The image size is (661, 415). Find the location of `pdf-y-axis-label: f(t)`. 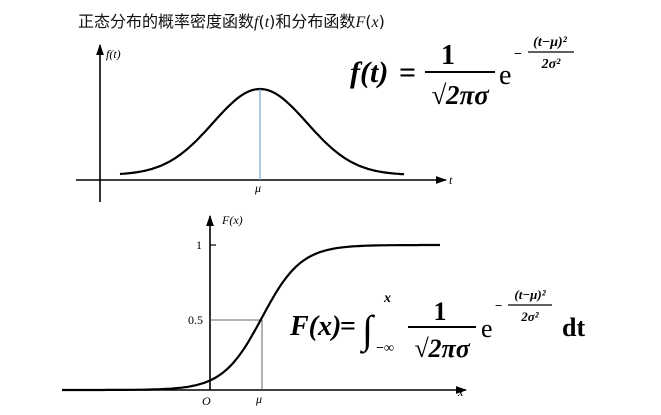

pdf-y-axis-label: f(t) is located at coordinates (113, 54).